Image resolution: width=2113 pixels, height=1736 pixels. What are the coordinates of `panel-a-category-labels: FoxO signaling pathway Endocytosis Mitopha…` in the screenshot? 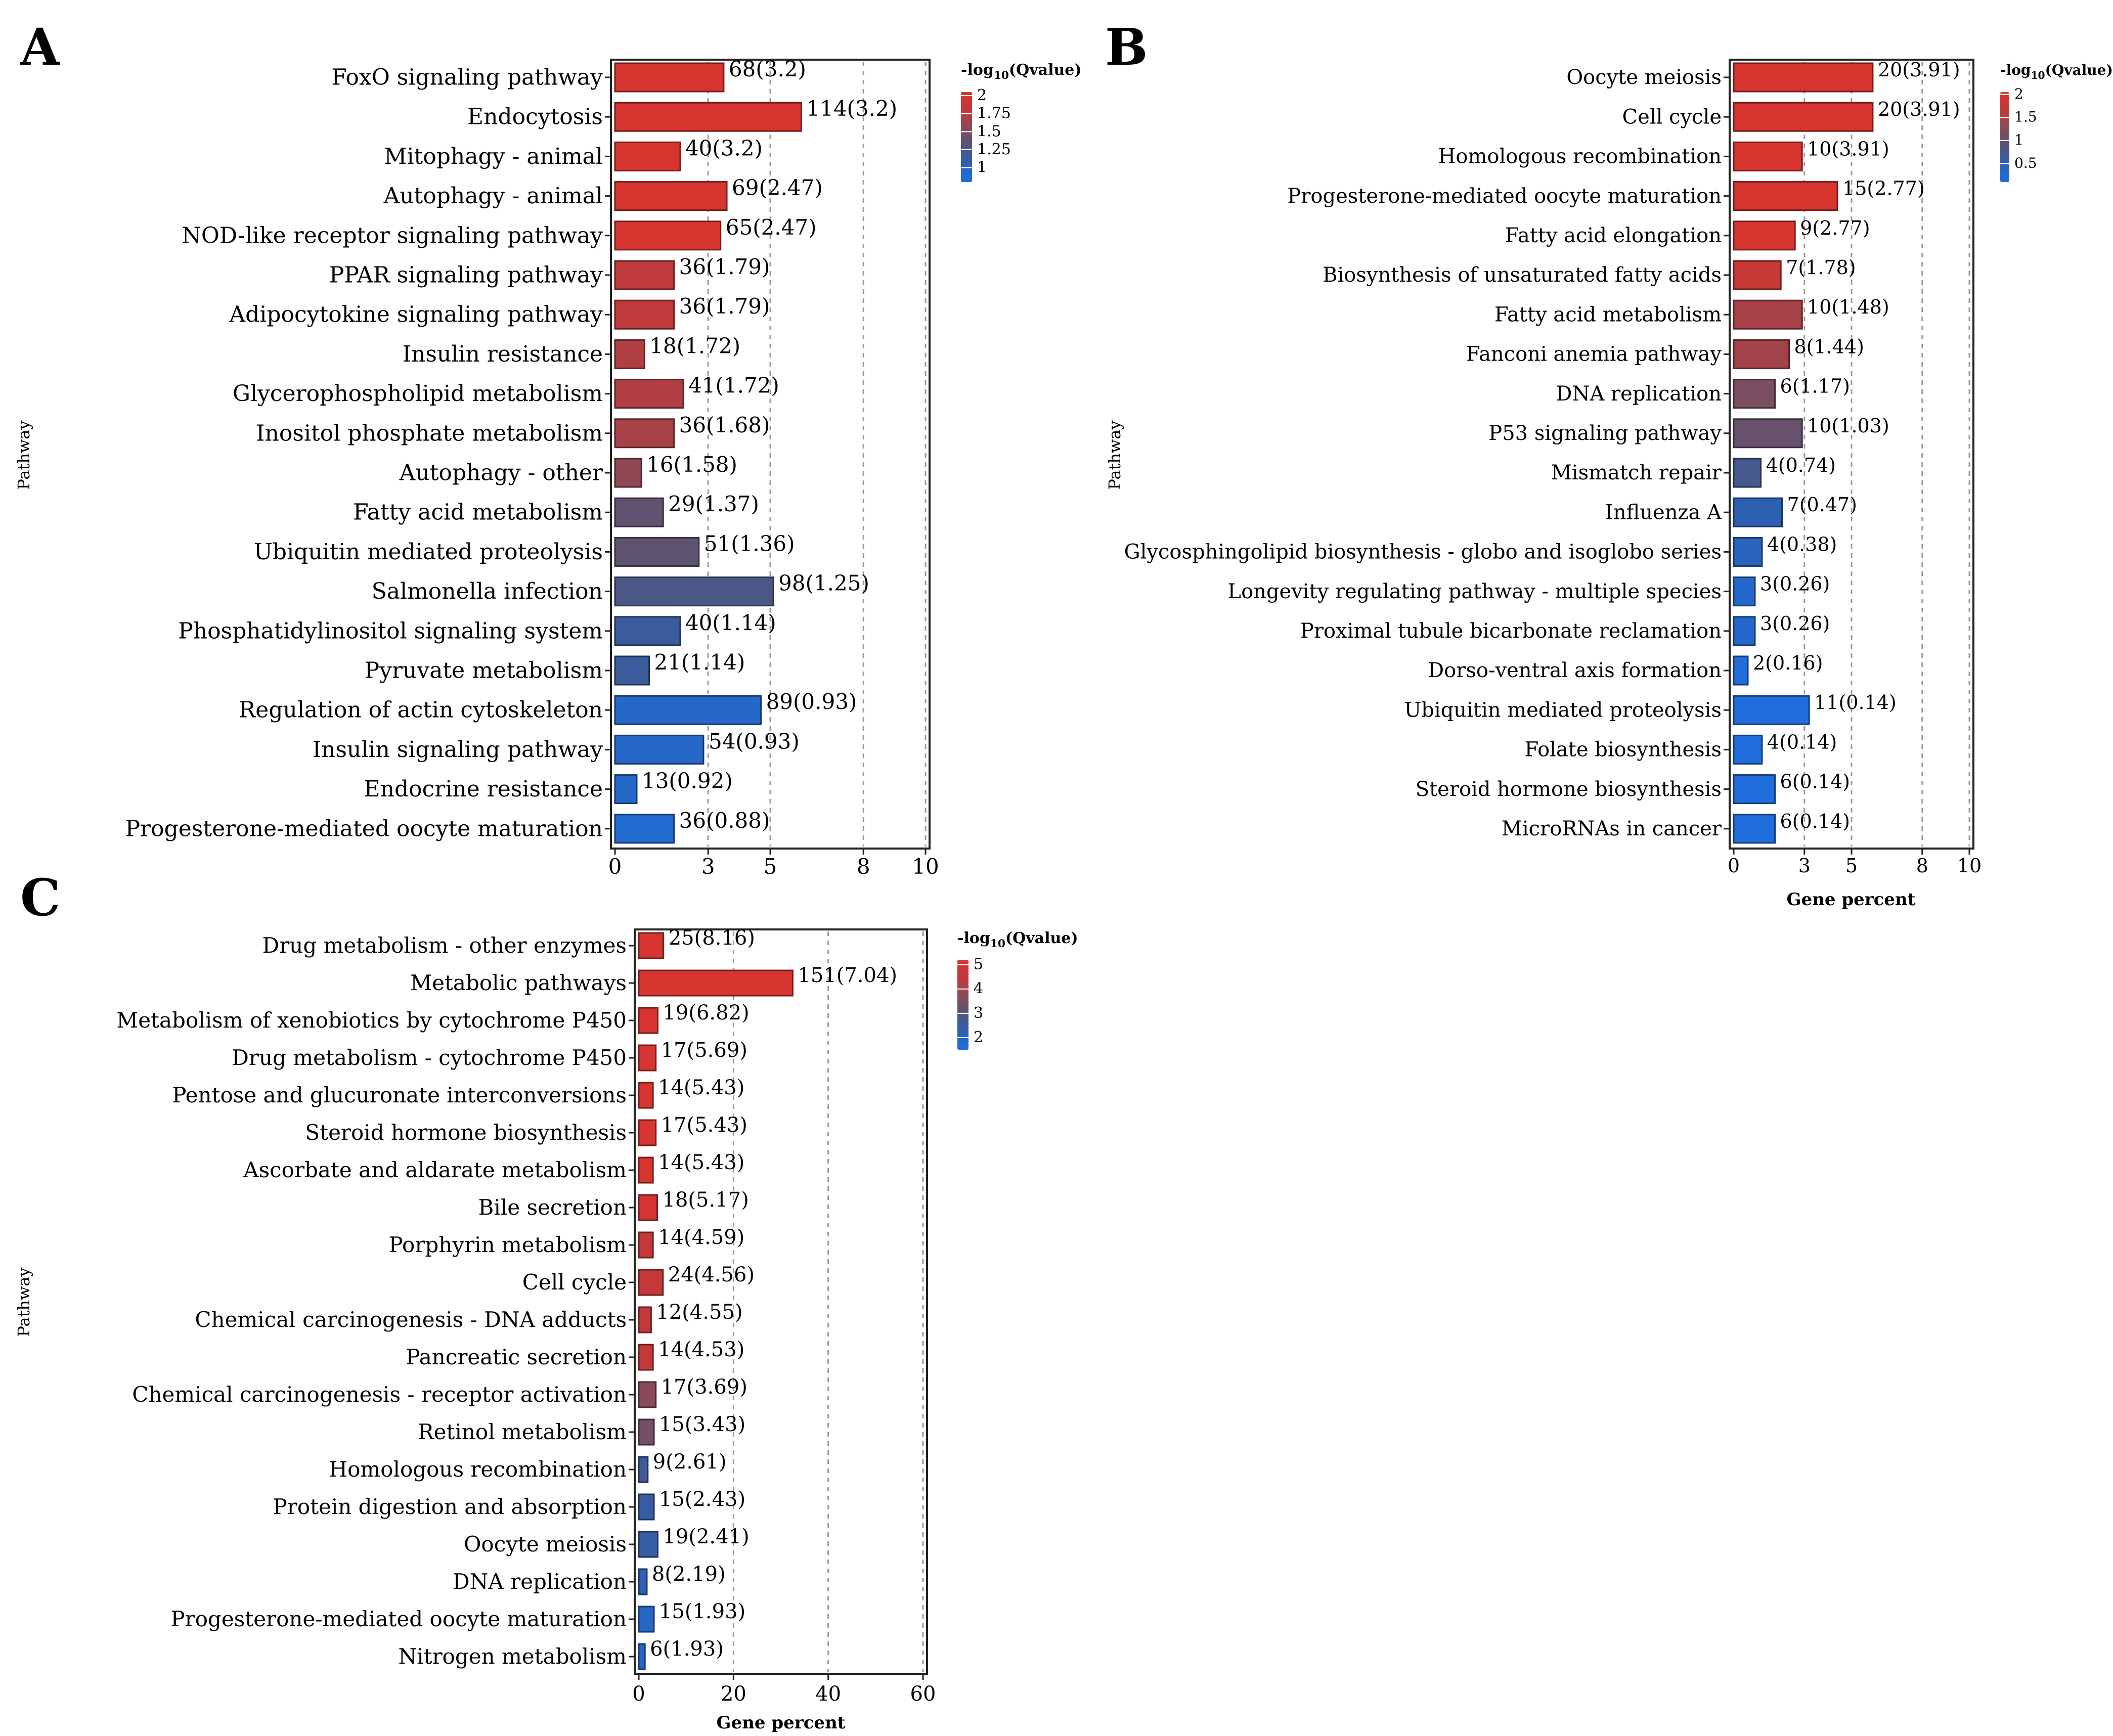 It's located at (368, 453).